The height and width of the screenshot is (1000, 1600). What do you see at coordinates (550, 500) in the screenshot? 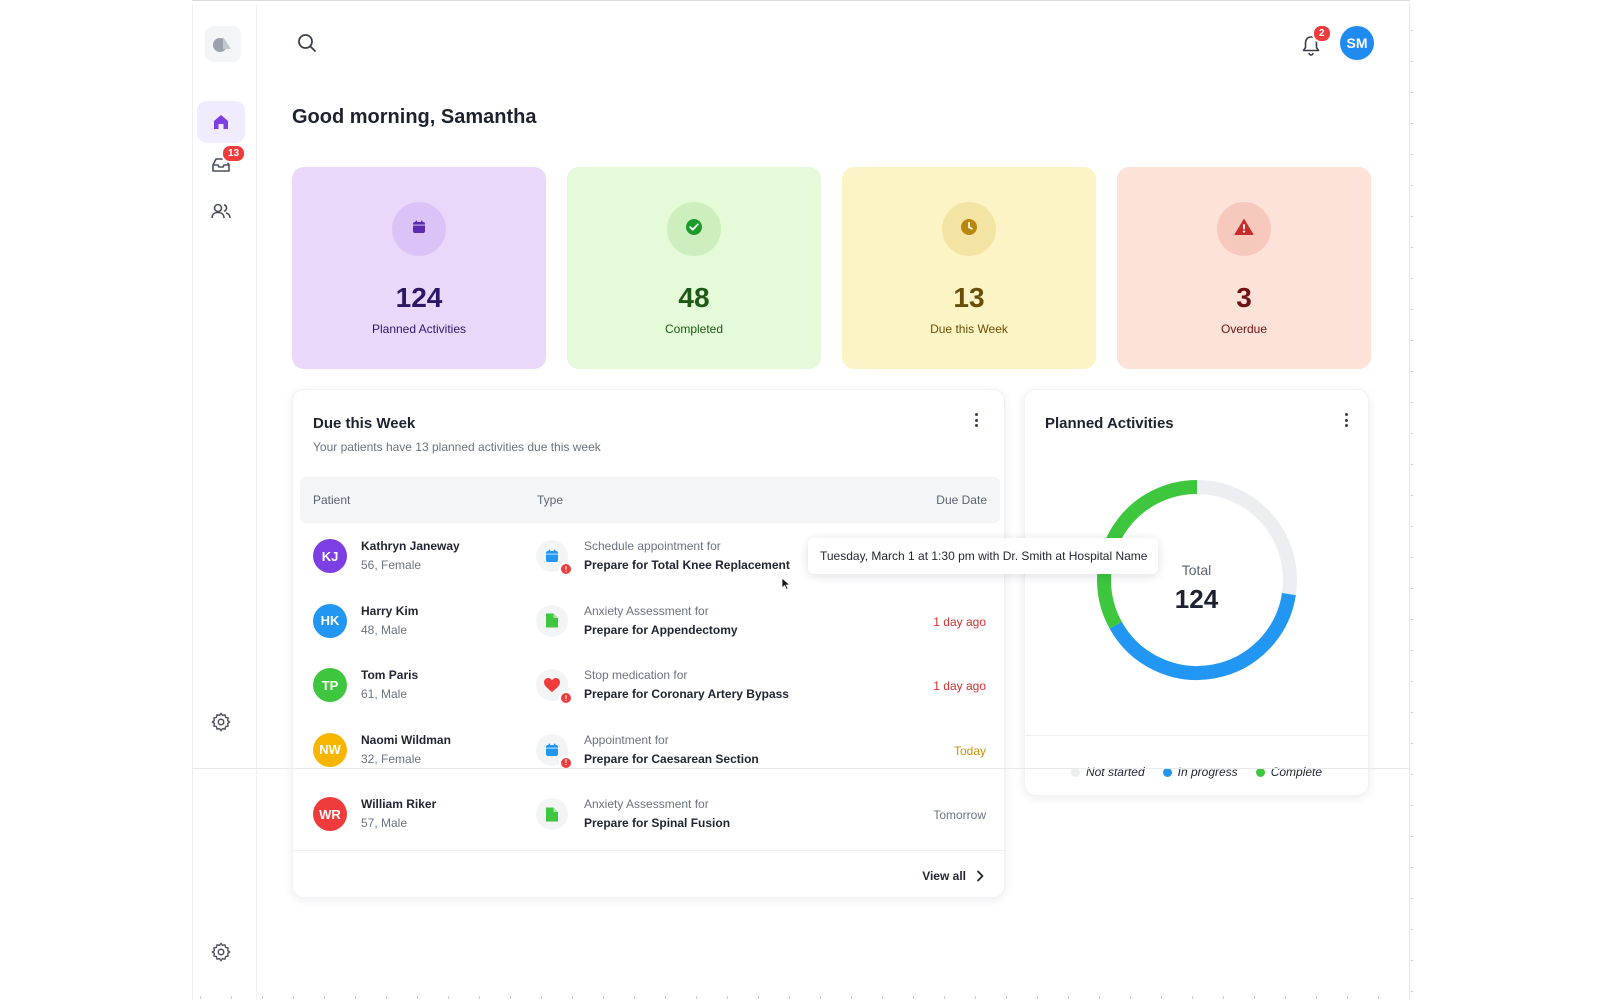
I see `column-header-type: Type` at bounding box center [550, 500].